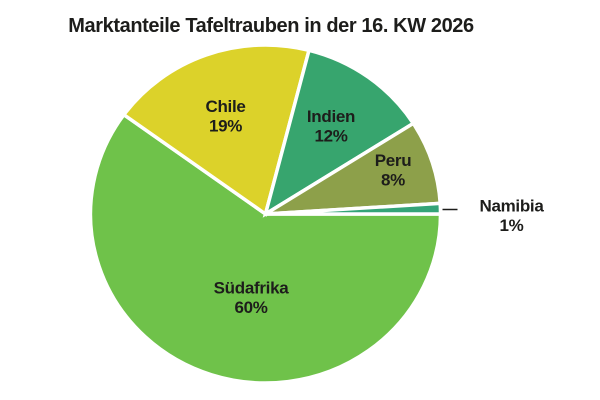  Describe the element at coordinates (354, 208) in the screenshot. I see `pie-slice-namibia` at that location.